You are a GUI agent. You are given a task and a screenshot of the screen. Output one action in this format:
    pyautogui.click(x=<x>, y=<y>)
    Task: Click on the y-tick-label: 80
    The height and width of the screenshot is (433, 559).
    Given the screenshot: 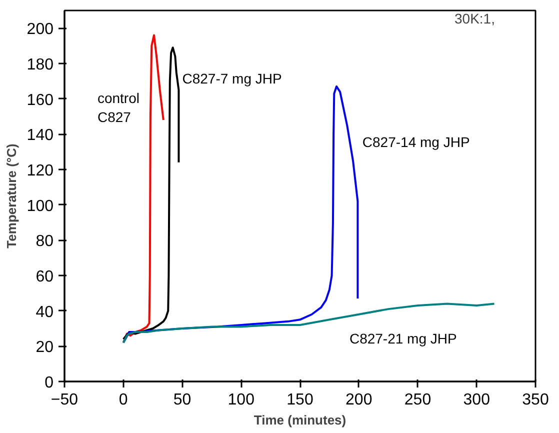 What is the action you would take?
    pyautogui.click(x=45, y=241)
    